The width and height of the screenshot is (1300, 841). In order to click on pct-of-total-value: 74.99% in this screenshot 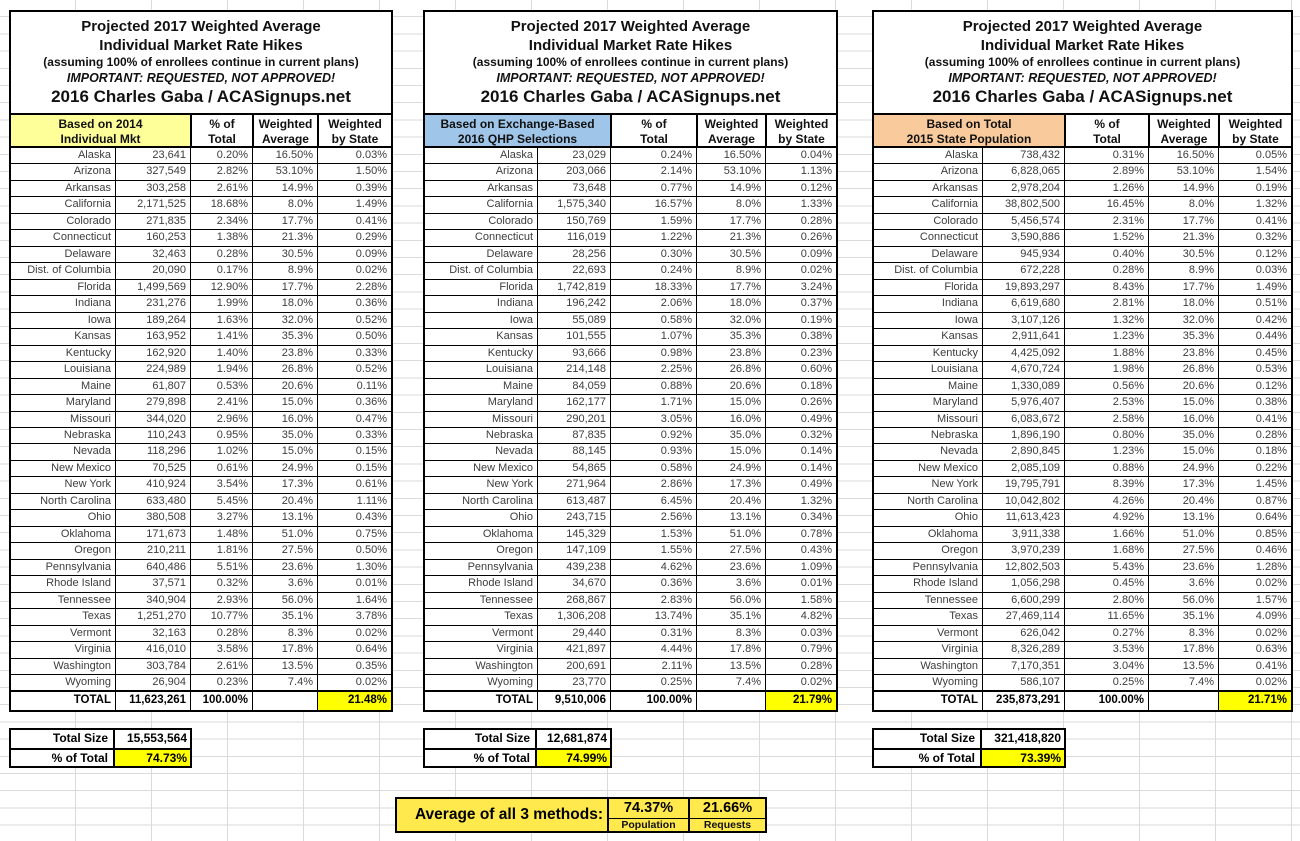, I will do `click(573, 758)`.